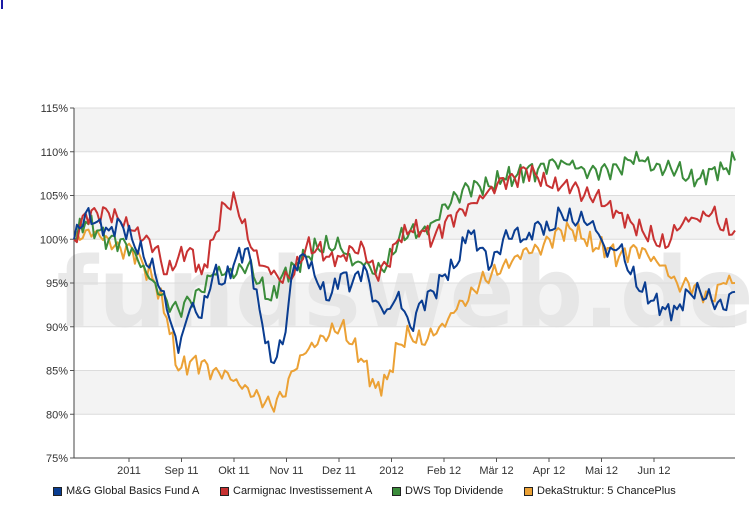  I want to click on x-tick-label: Jun 12, so click(653, 471).